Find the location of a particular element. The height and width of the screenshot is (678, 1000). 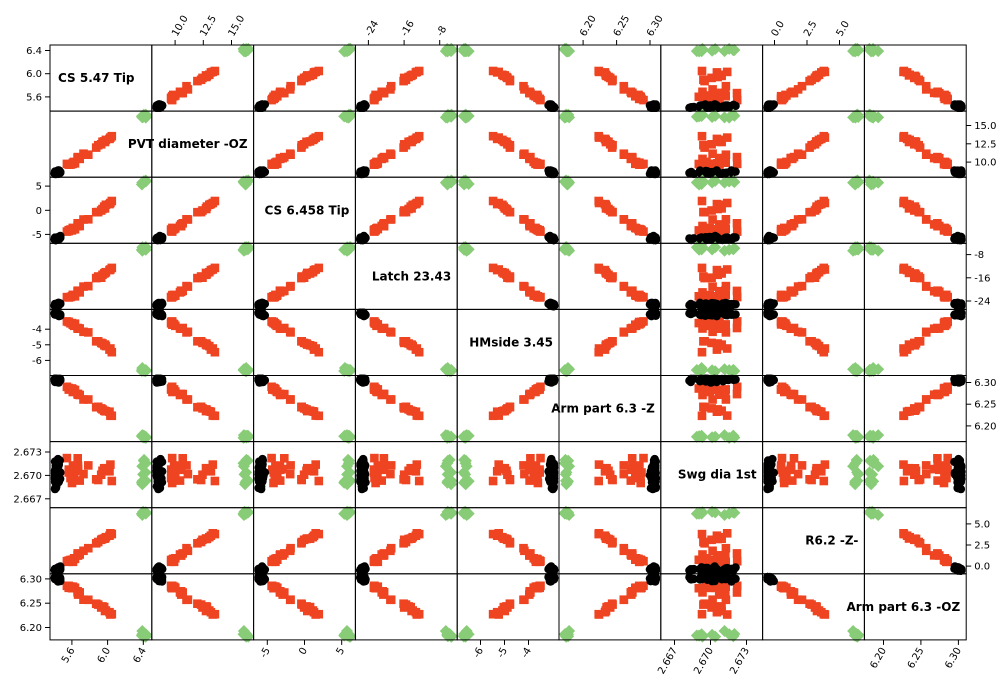

cell-0-0: CS 5.47 Tip is located at coordinates (96, 78).